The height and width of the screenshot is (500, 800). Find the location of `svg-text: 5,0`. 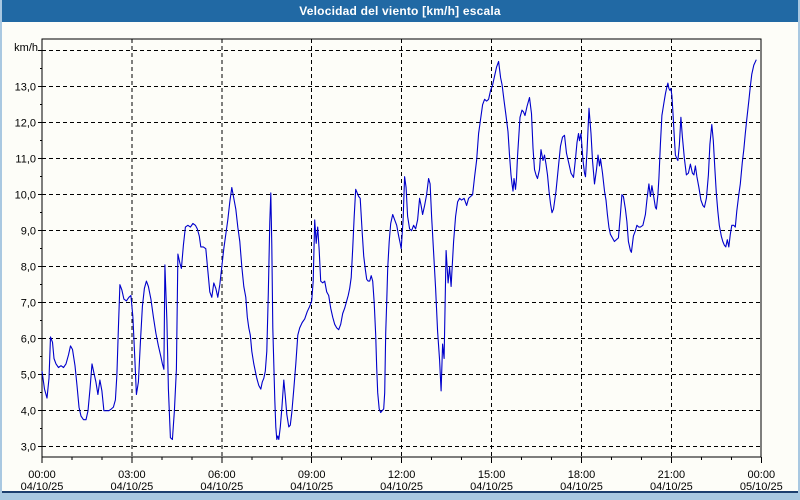

svg-text: 5,0 is located at coordinates (28, 376).